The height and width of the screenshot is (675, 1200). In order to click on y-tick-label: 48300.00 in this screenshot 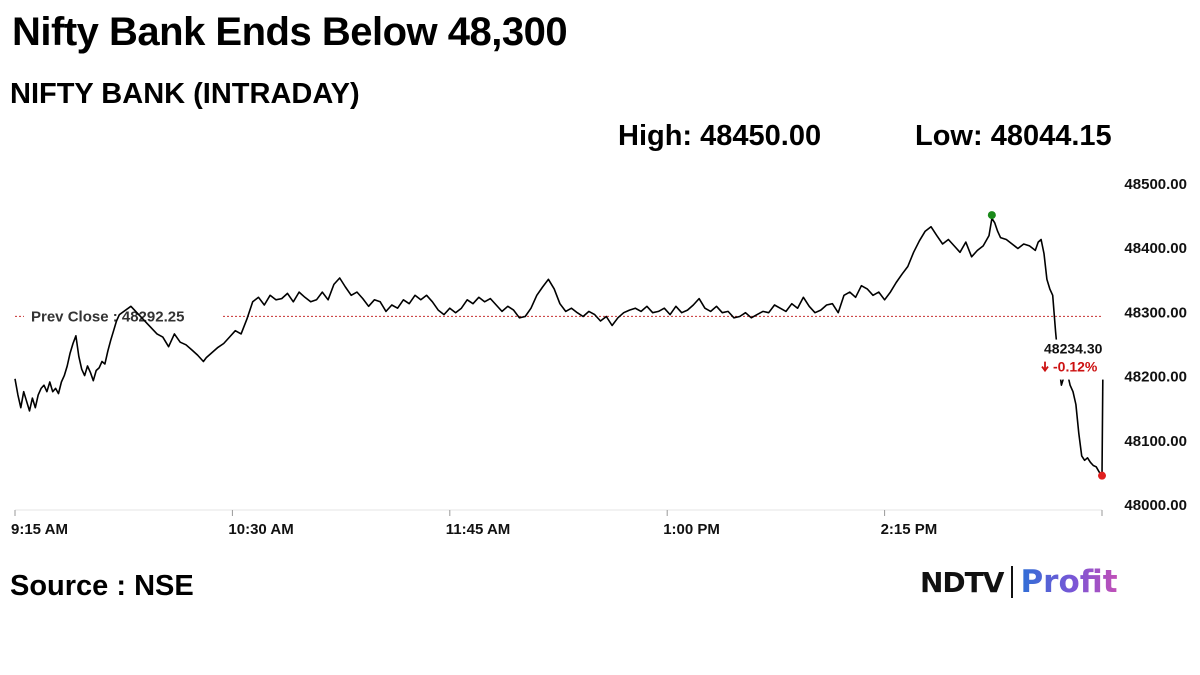, I will do `click(1155, 312)`.